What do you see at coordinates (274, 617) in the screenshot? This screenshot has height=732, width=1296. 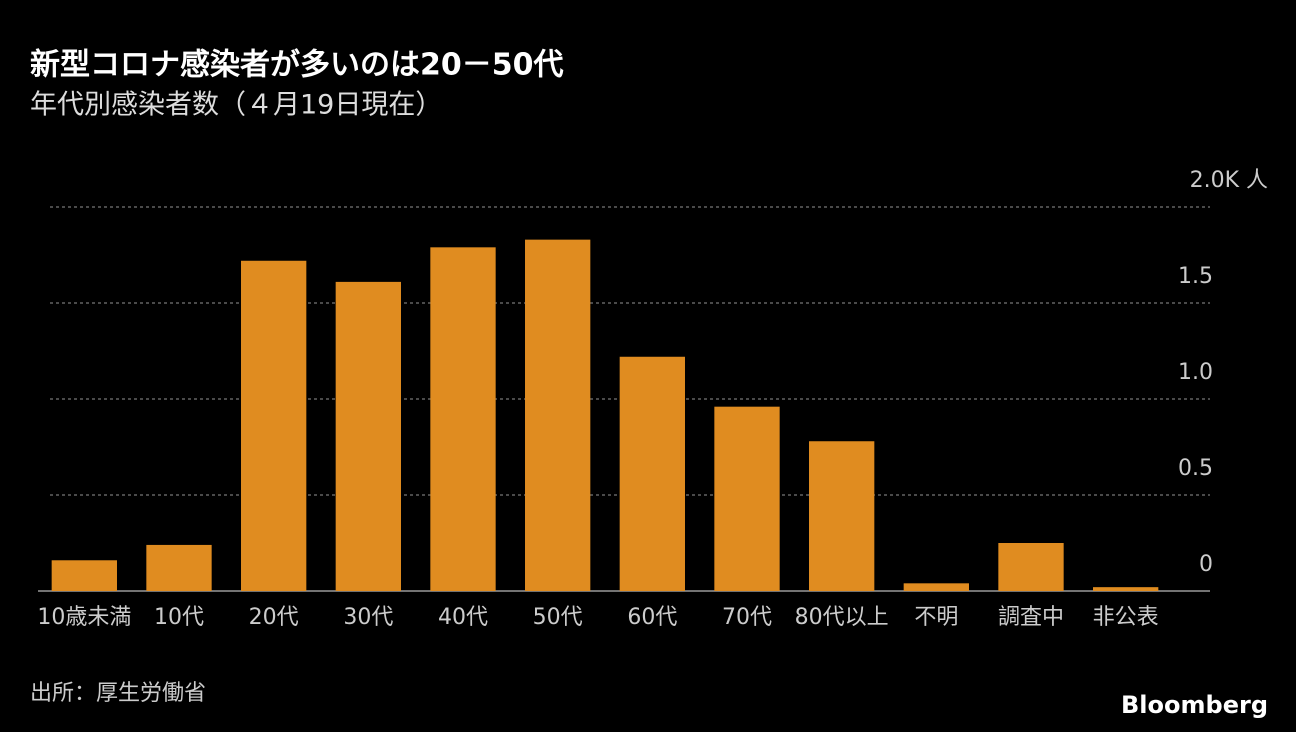 I see `x-tick-label: 20代` at bounding box center [274, 617].